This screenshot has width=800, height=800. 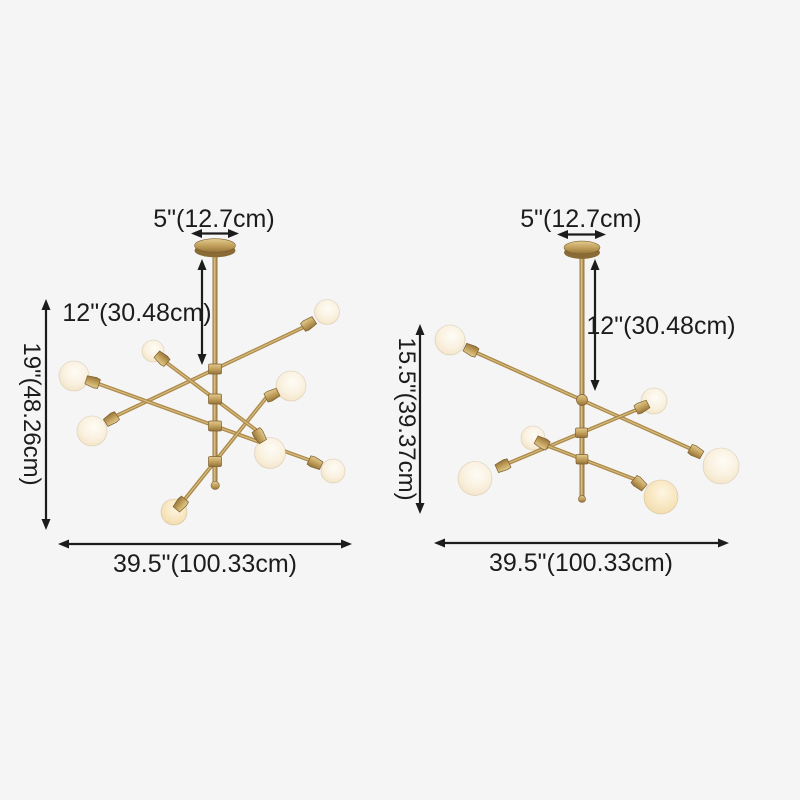 I want to click on right-chandelier, so click(x=587, y=377).